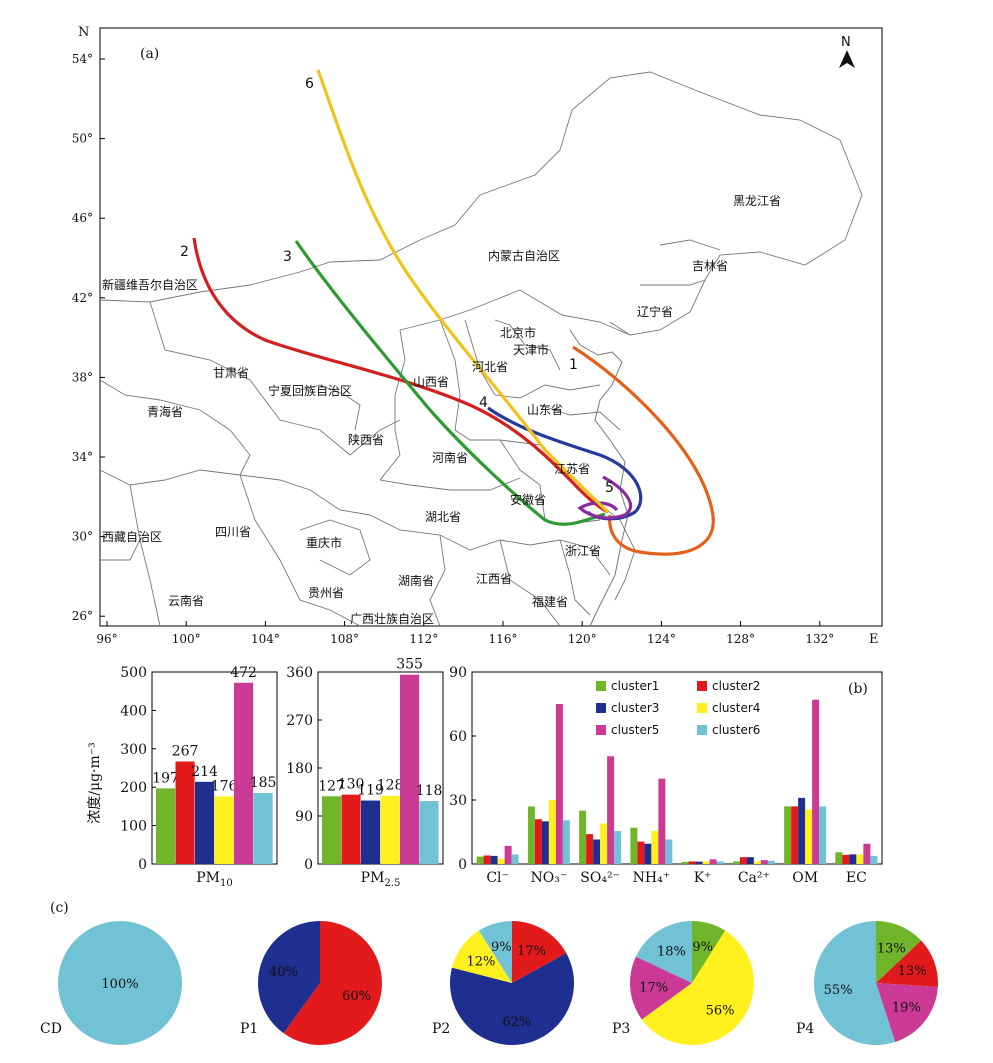  I want to click on y-tick-label: 60, so click(458, 737).